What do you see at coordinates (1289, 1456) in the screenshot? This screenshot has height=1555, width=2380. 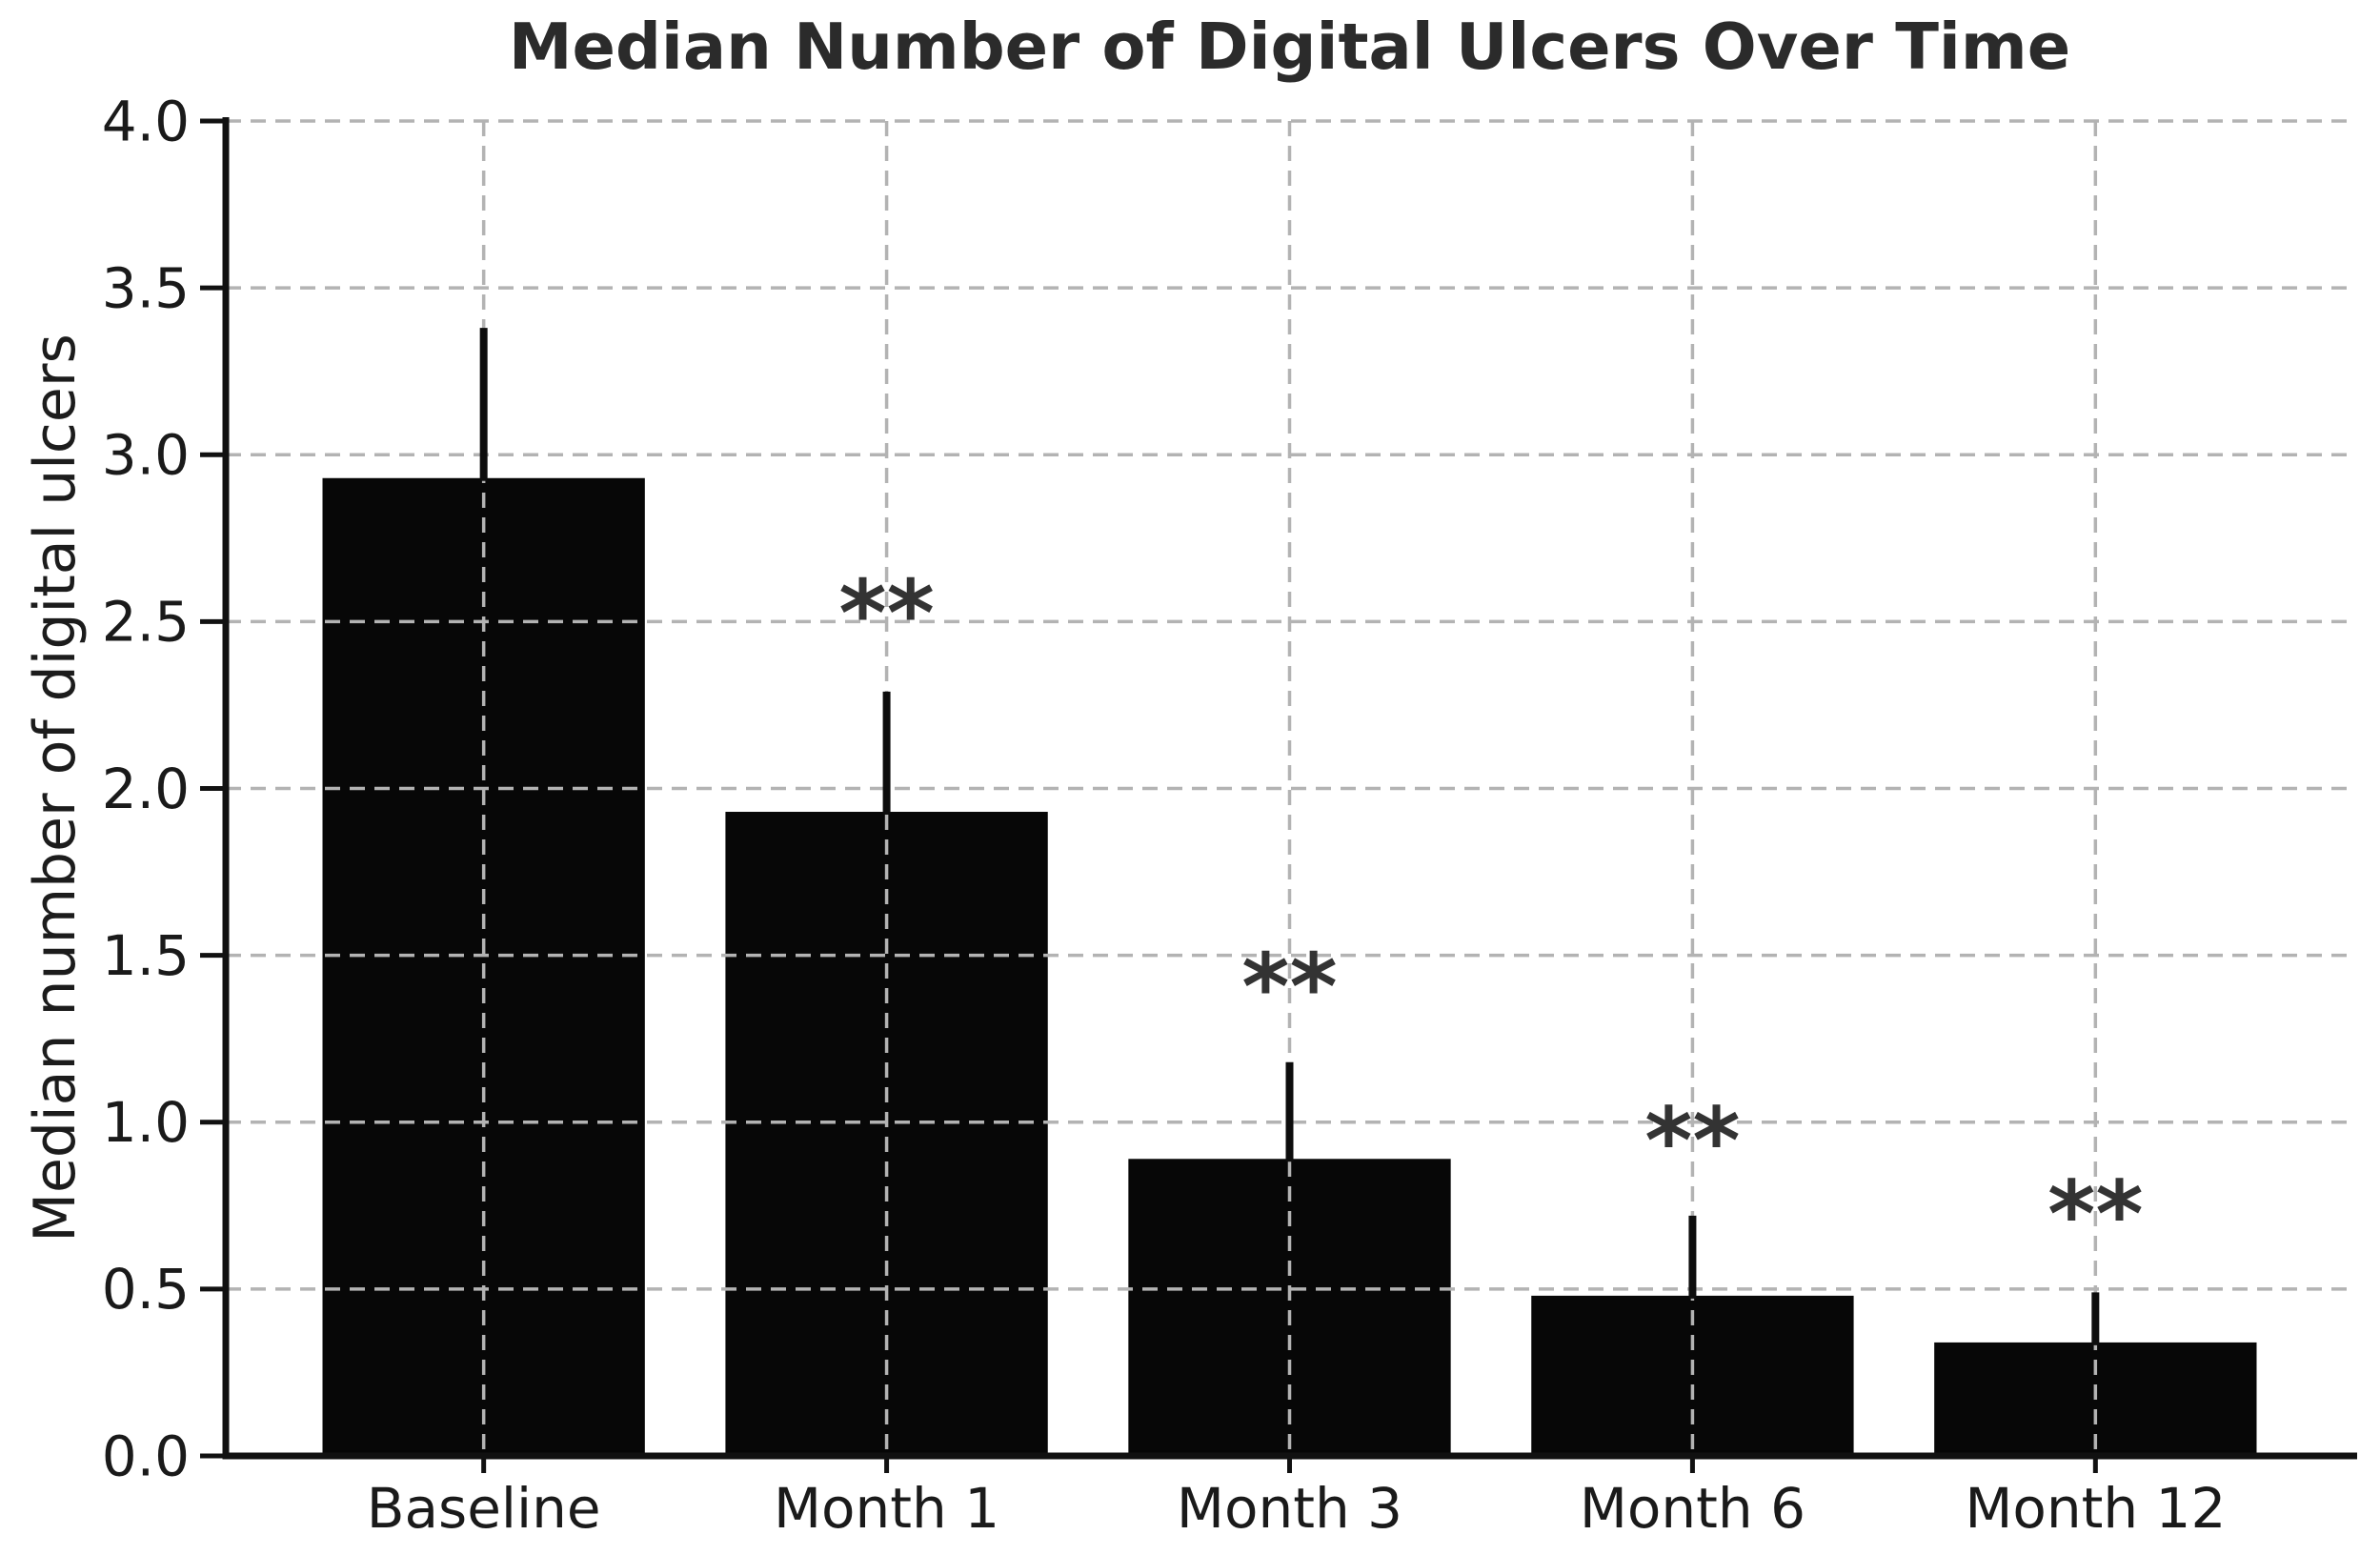 I see `x-axis-spine` at bounding box center [1289, 1456].